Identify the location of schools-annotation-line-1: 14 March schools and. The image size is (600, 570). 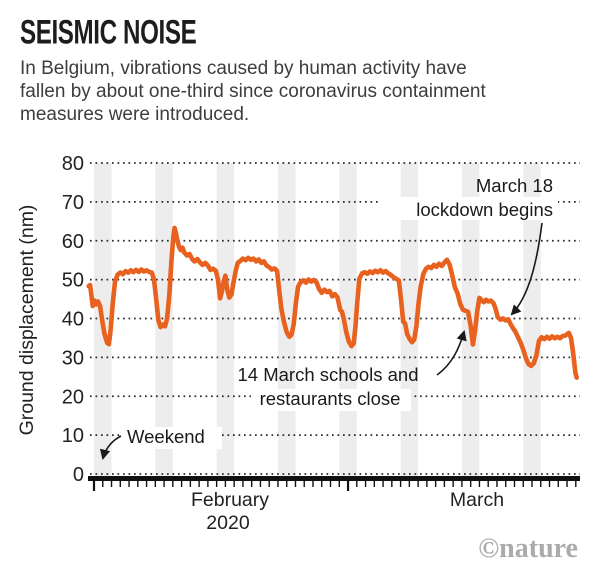
(328, 374).